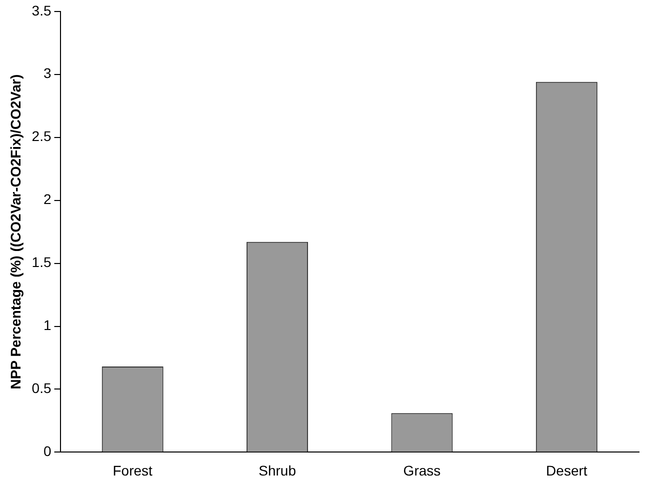  What do you see at coordinates (567, 470) in the screenshot?
I see `x-tick-label: Desert` at bounding box center [567, 470].